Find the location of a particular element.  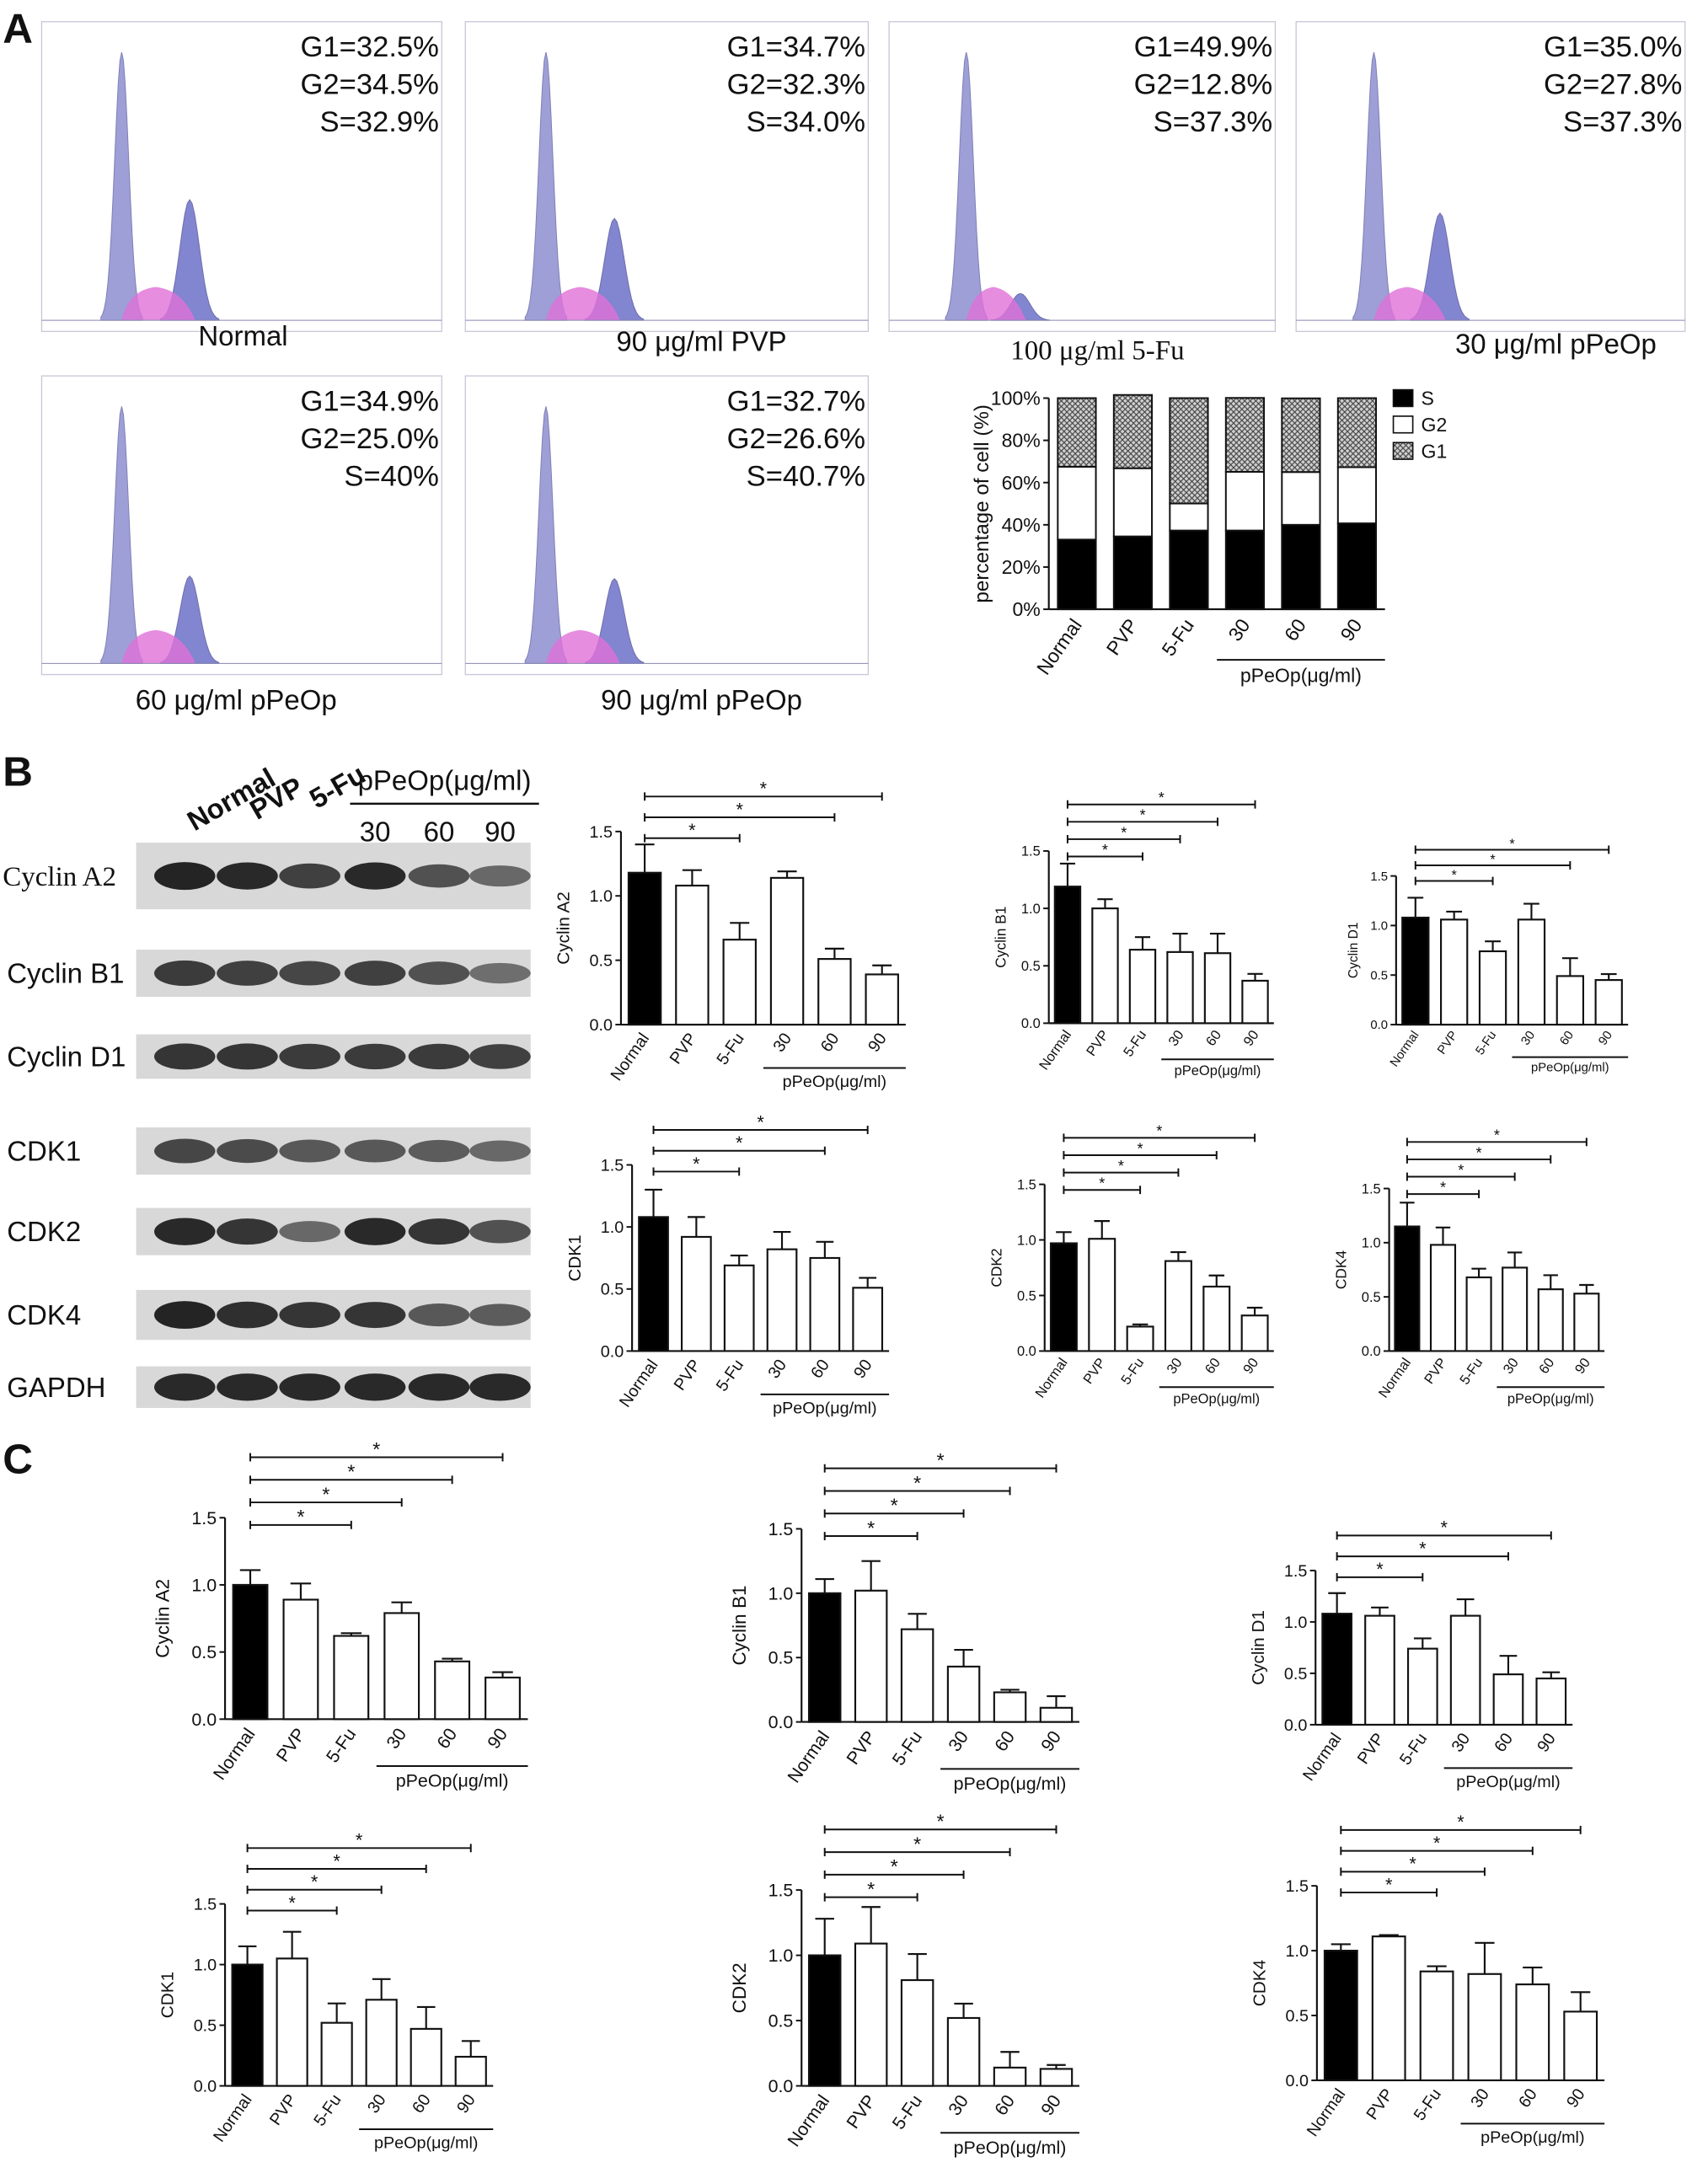

phase-stat: S=37.3% is located at coordinates (1622, 122).